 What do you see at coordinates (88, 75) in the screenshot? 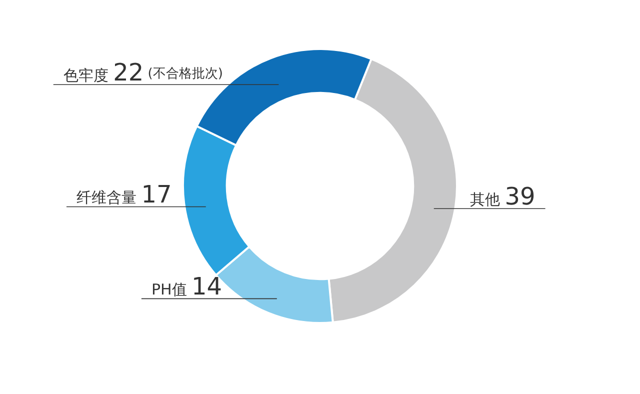
I see `slice-label: 色牢度` at bounding box center [88, 75].